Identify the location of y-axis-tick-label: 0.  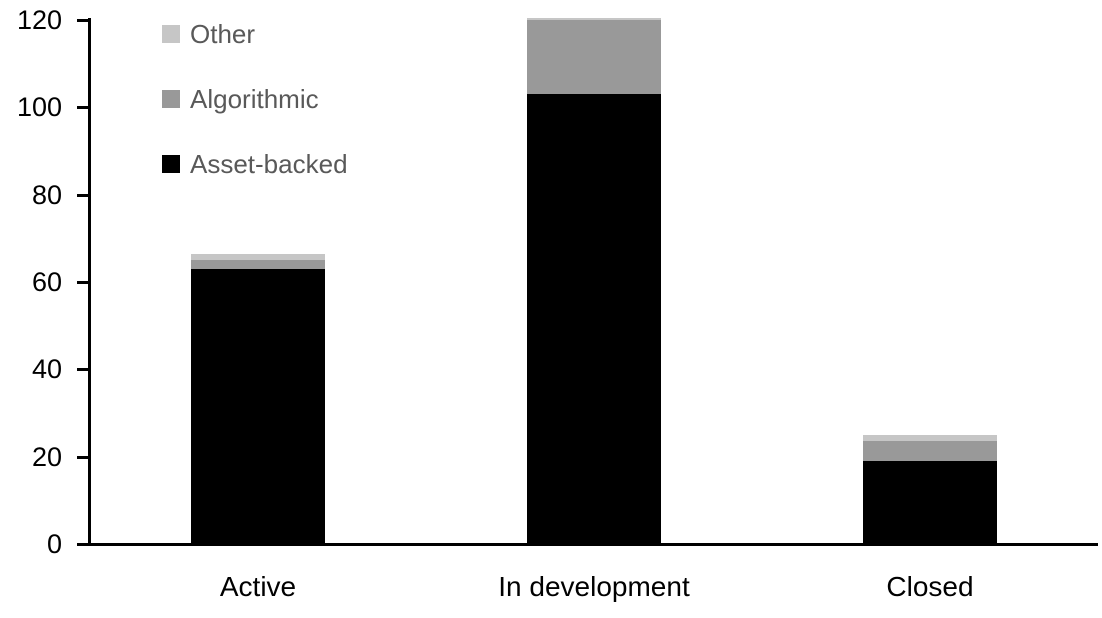
(54, 544).